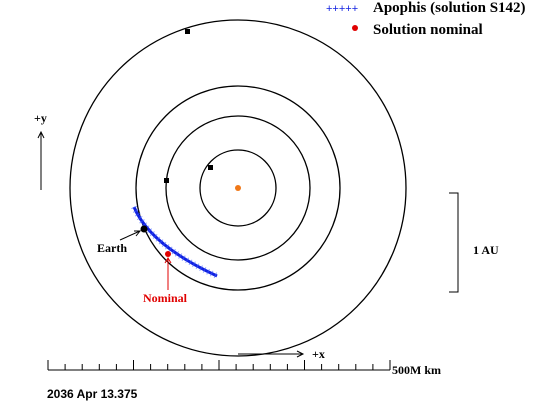 This screenshot has height=410, width=555. Describe the element at coordinates (449, 8) in the screenshot. I see `legend-label: Apophis (solution S142)` at that location.